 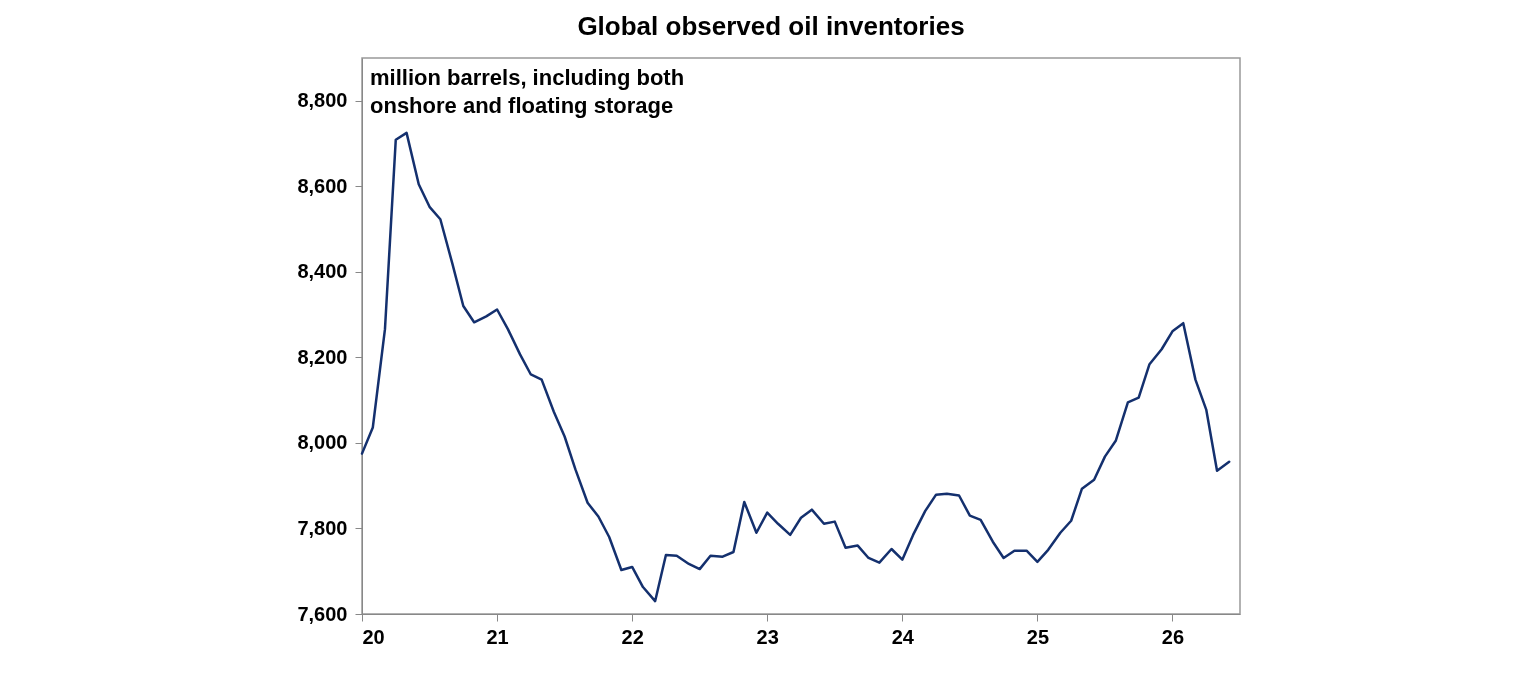 What do you see at coordinates (322, 185) in the screenshot?
I see `y-tick-label: 8,600` at bounding box center [322, 185].